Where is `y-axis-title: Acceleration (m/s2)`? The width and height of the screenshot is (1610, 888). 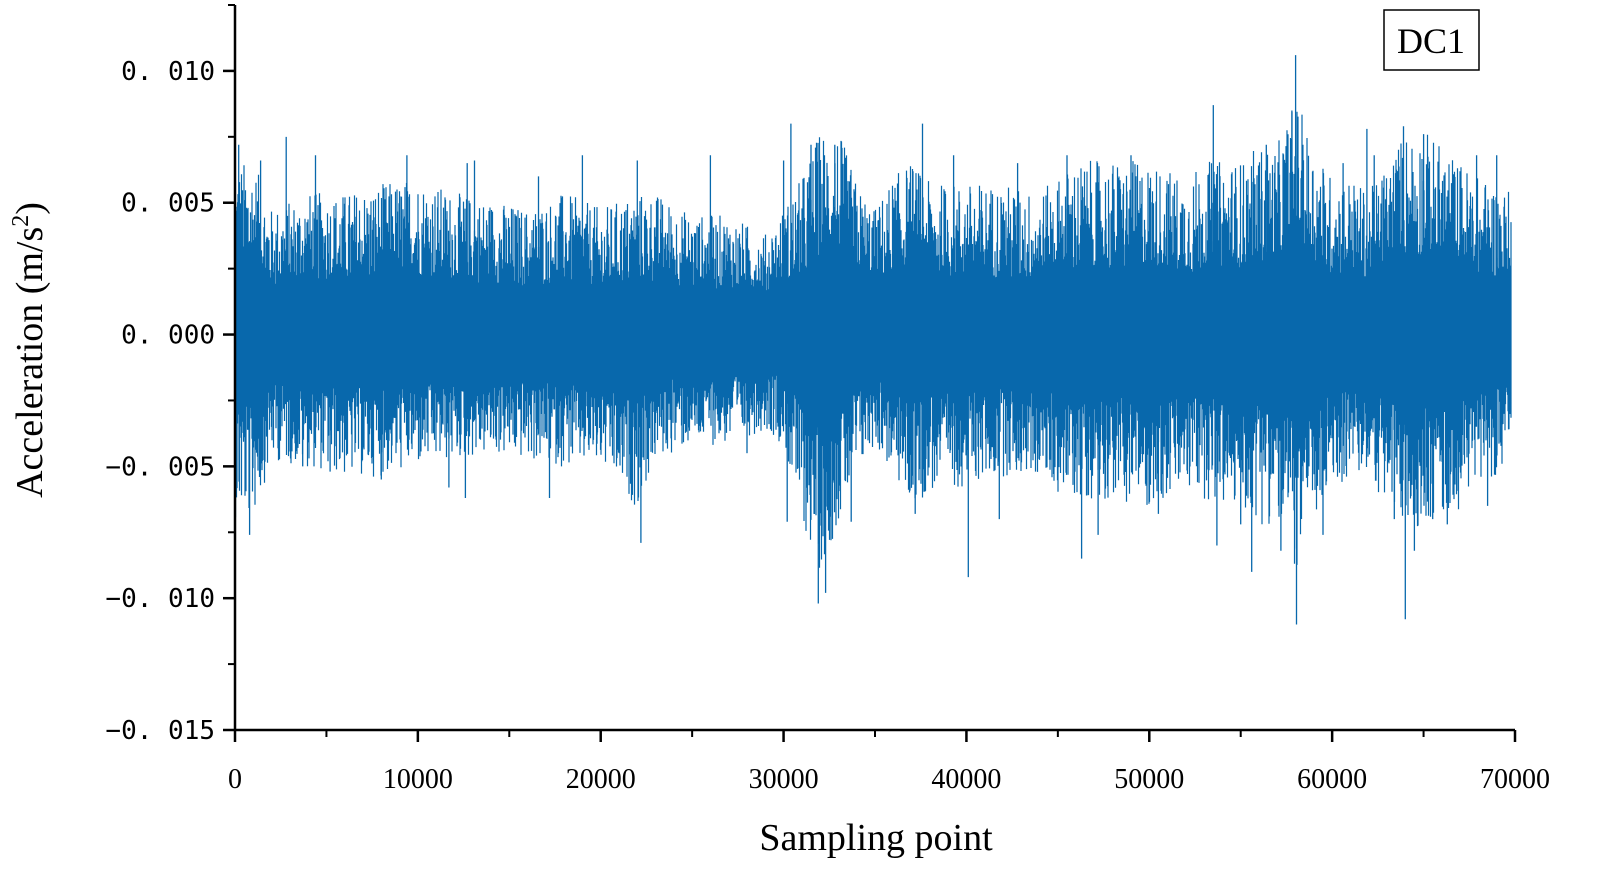
y-axis-title: Acceleration (m/s2) is located at coordinates (29, 350).